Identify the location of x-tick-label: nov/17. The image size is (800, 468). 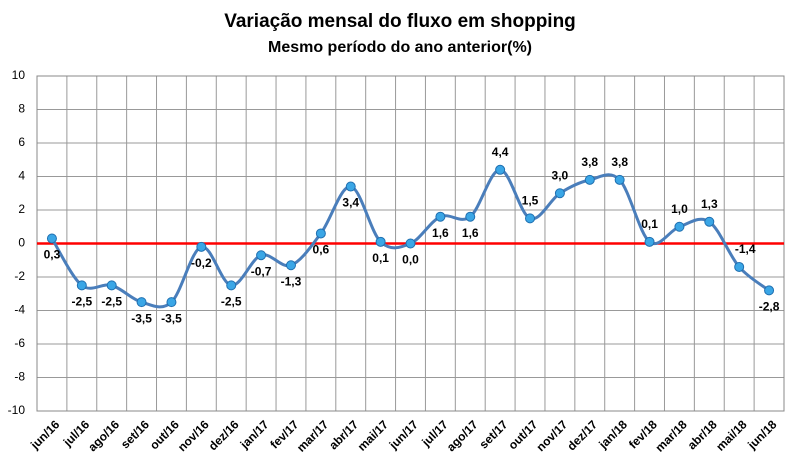
(551, 435).